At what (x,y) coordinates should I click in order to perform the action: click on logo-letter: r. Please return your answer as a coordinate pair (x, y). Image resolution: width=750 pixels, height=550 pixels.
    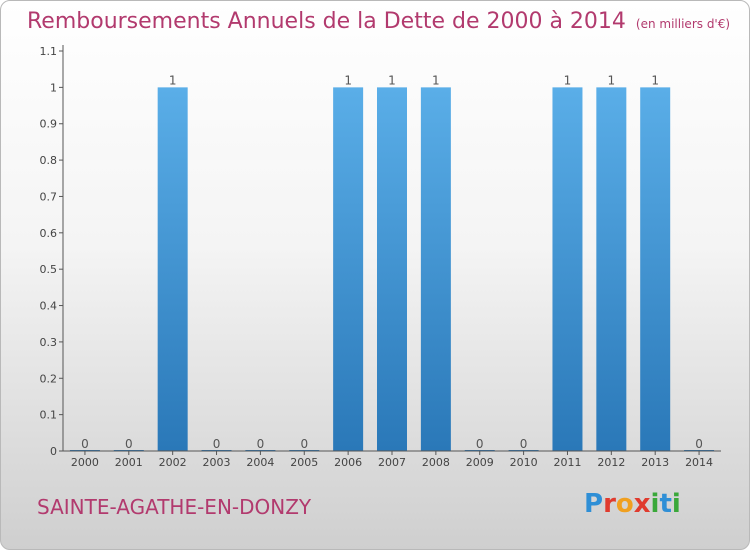
    Looking at the image, I should click on (609, 504).